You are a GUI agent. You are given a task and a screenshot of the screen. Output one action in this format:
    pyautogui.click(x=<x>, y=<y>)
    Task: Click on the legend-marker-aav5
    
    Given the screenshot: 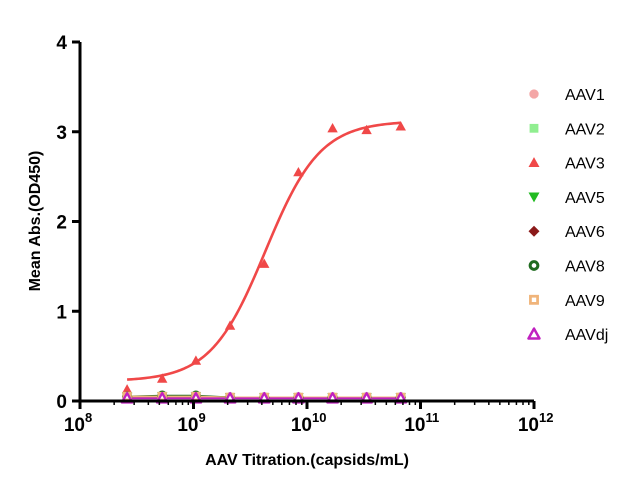 What is the action you would take?
    pyautogui.click(x=534, y=197)
    